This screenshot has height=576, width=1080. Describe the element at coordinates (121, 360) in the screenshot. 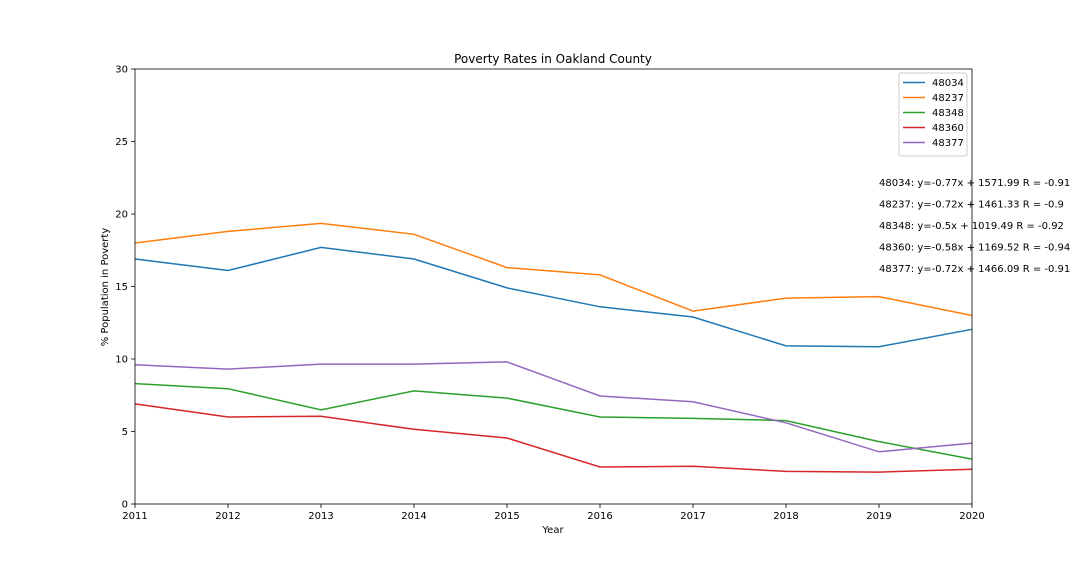

I see `y-tick-label: 10` at that location.